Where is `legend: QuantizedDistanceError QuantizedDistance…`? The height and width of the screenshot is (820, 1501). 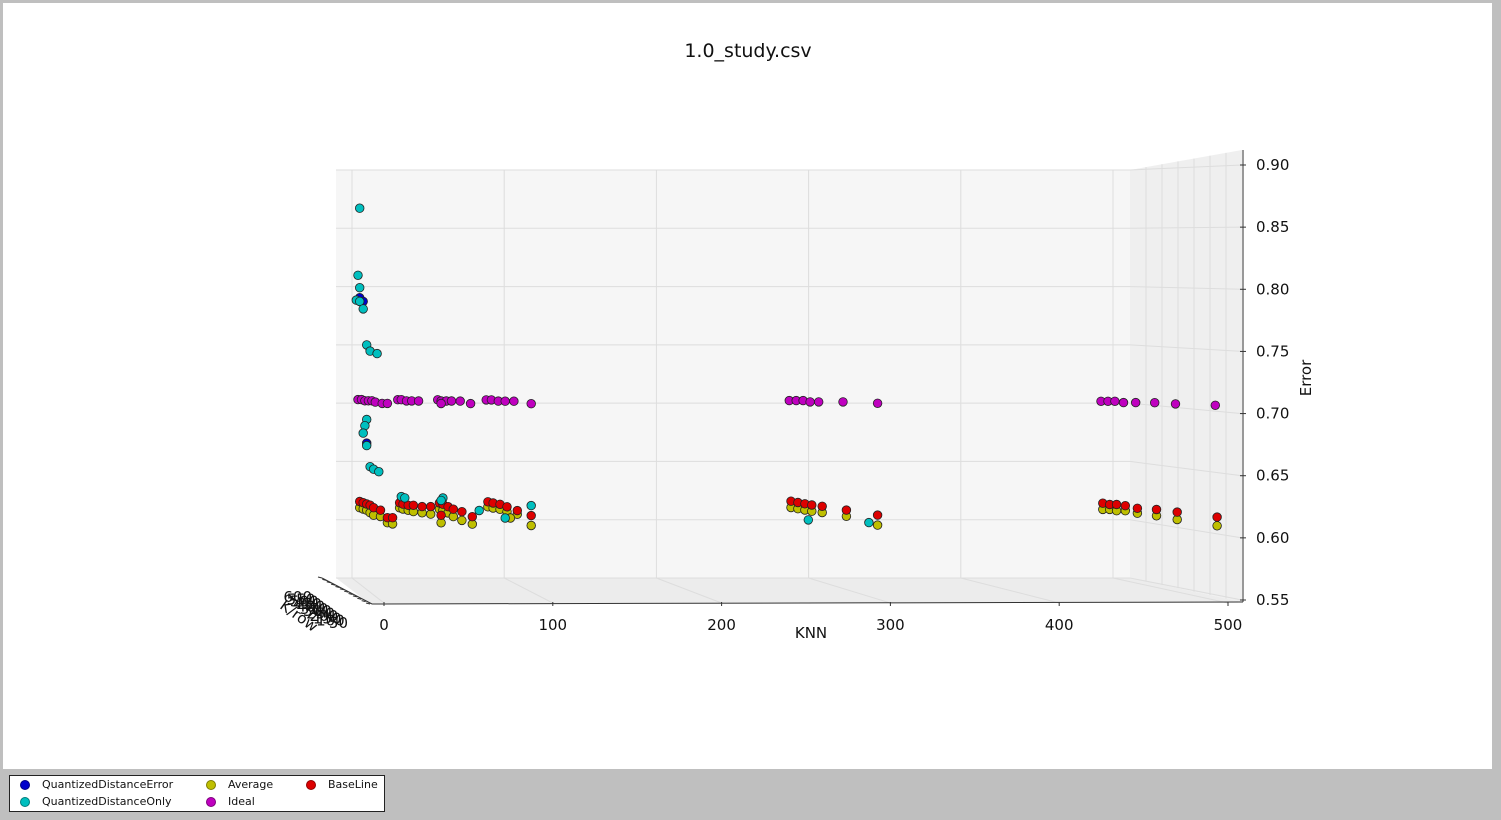
legend: QuantizedDistanceError QuantizedDistance… is located at coordinates (197, 793).